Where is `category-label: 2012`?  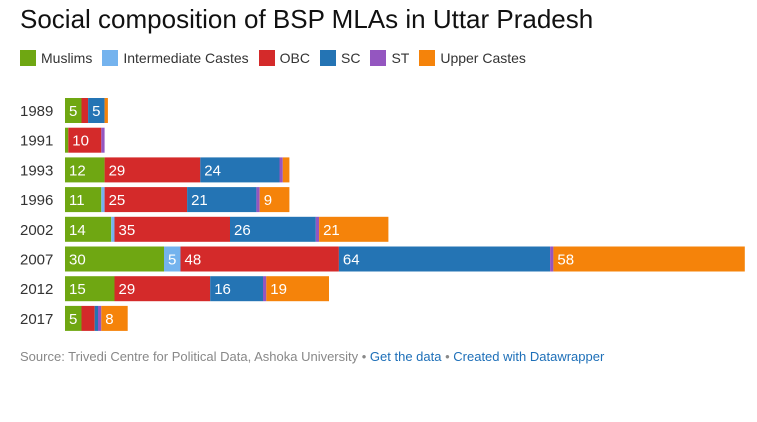
category-label: 2012 is located at coordinates (36, 289).